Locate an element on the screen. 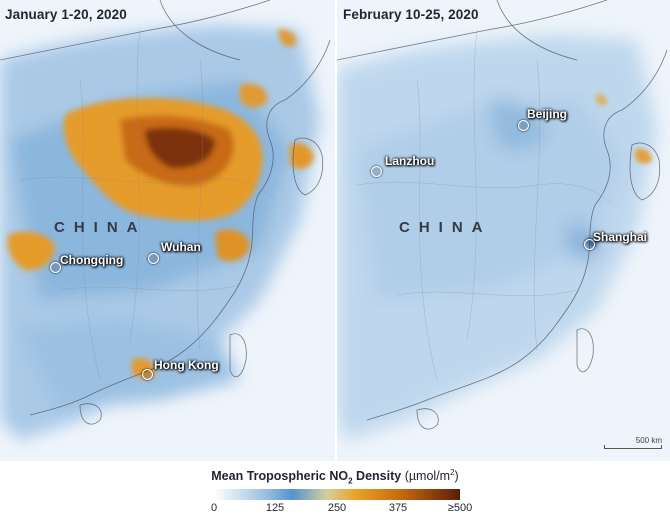 The image size is (670, 522). chongqing-marker is located at coordinates (55, 267).